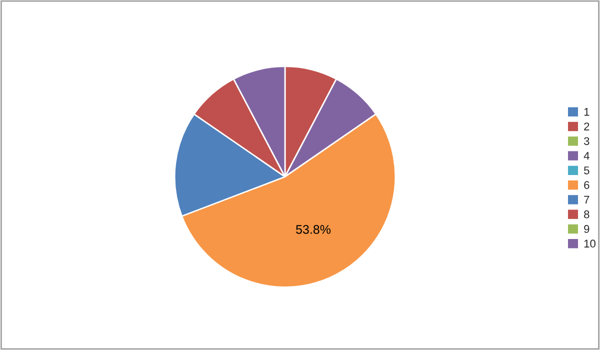  What do you see at coordinates (587, 214) in the screenshot?
I see `legend-label: 8` at bounding box center [587, 214].